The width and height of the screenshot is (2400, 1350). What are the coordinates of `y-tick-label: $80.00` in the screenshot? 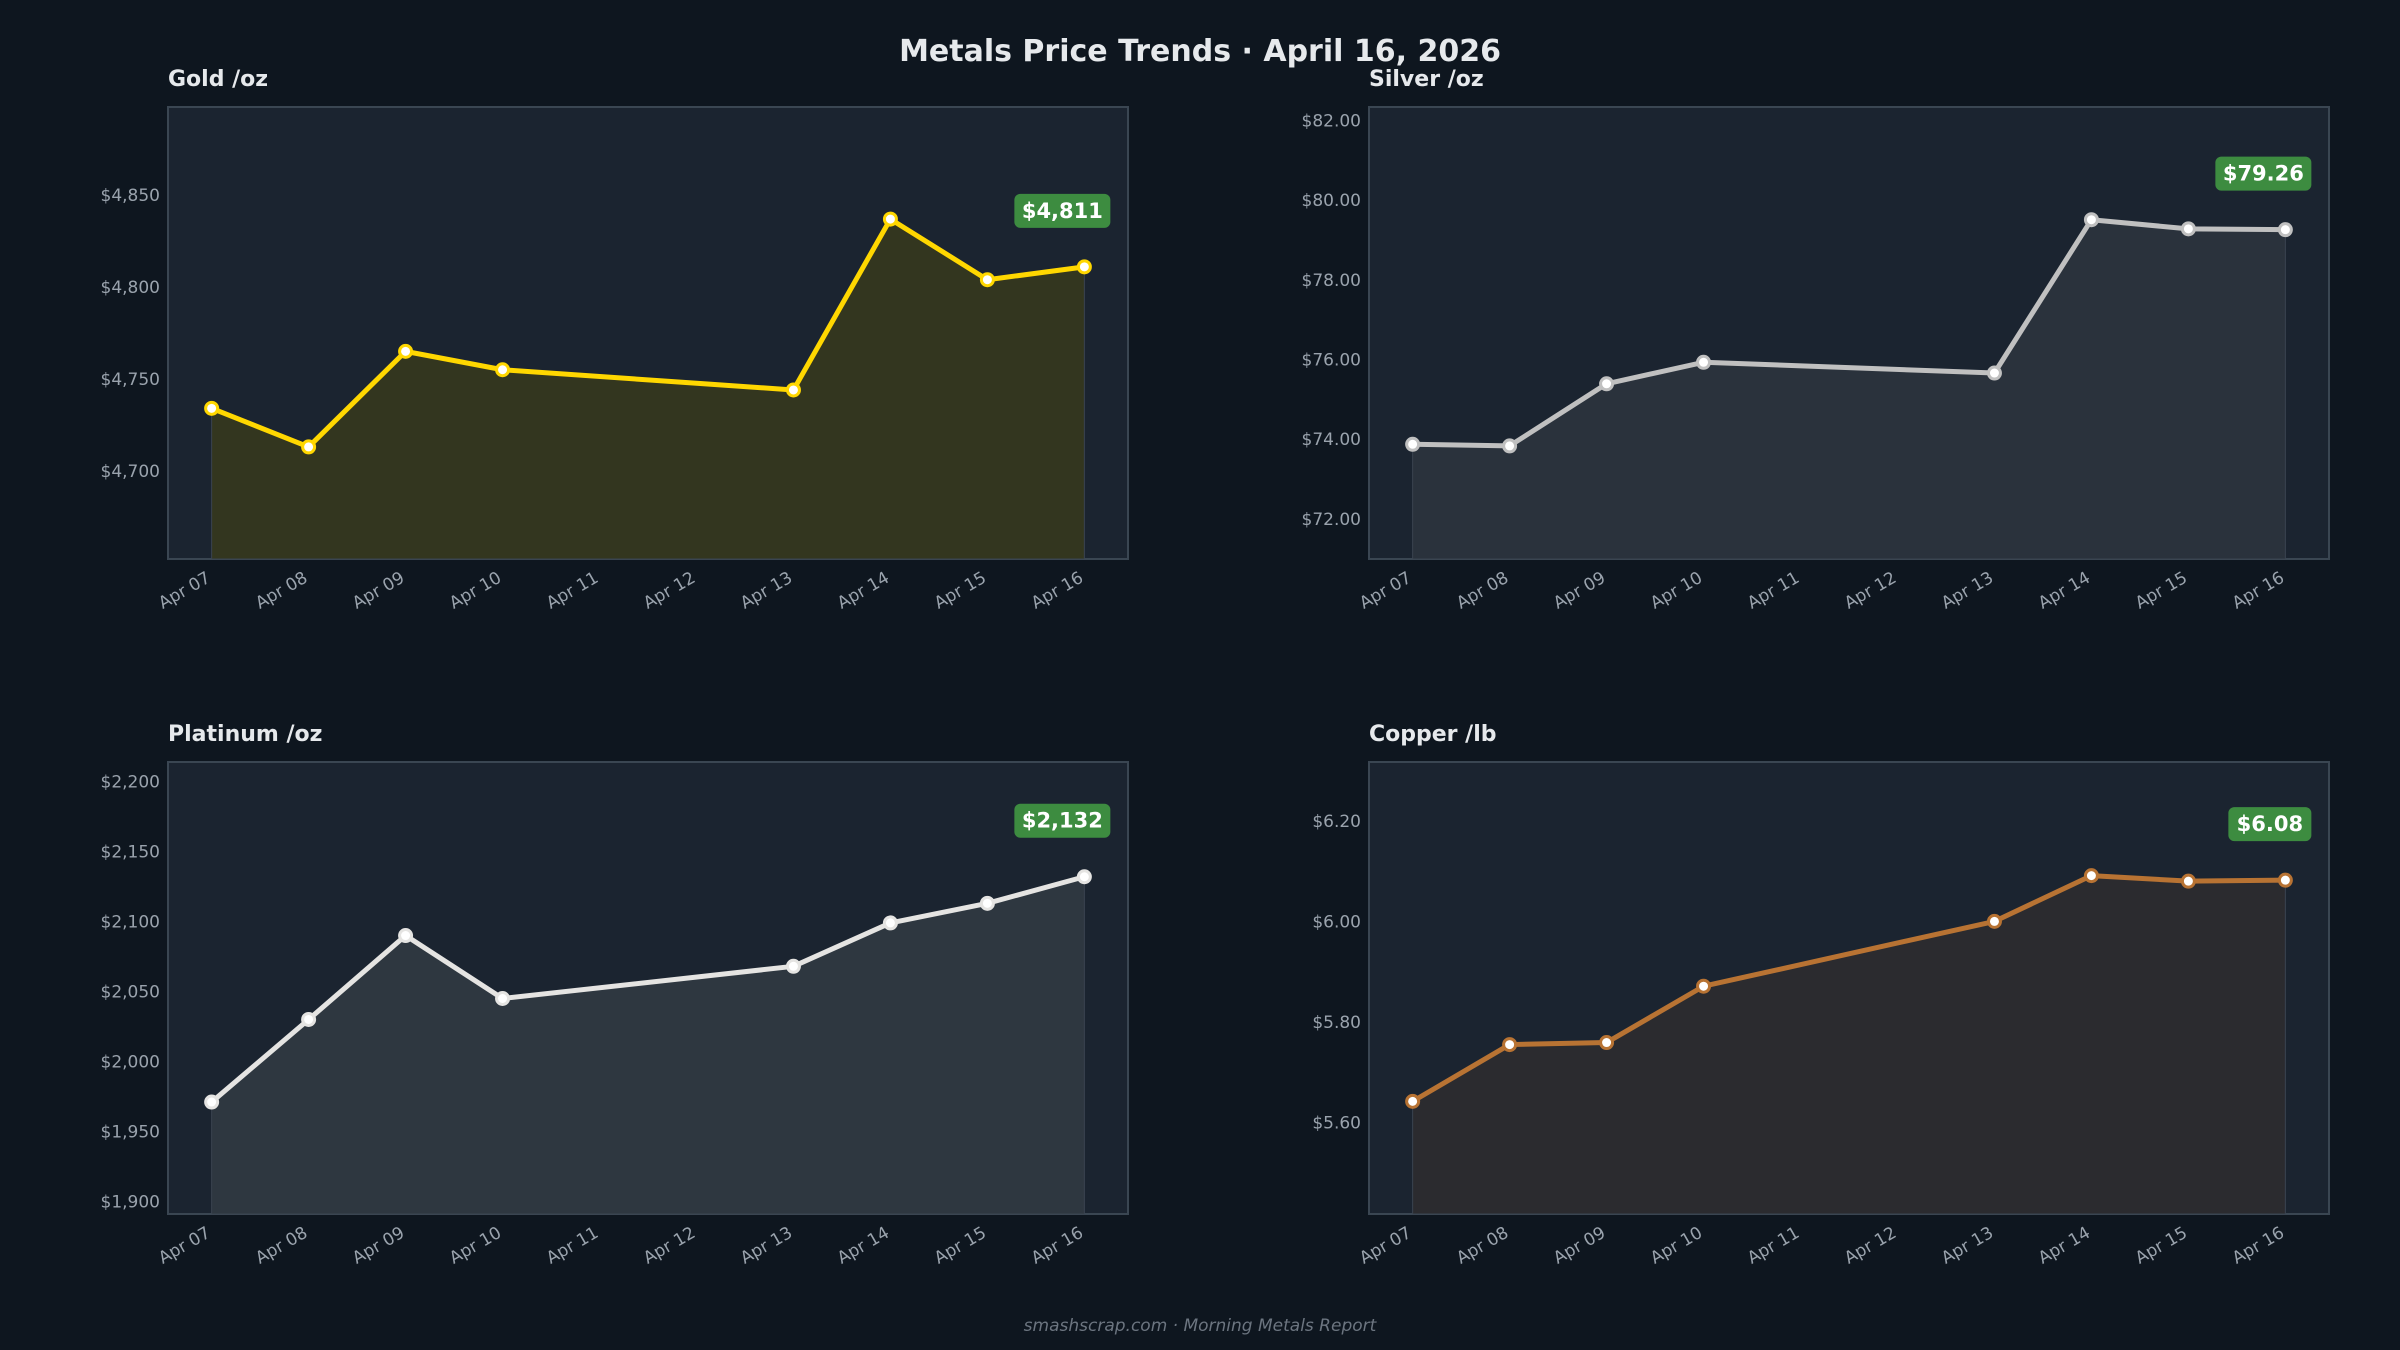 It's located at (1331, 201).